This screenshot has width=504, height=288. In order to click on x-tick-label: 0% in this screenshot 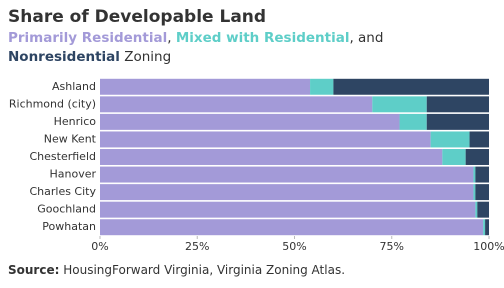, I will do `click(99, 246)`.